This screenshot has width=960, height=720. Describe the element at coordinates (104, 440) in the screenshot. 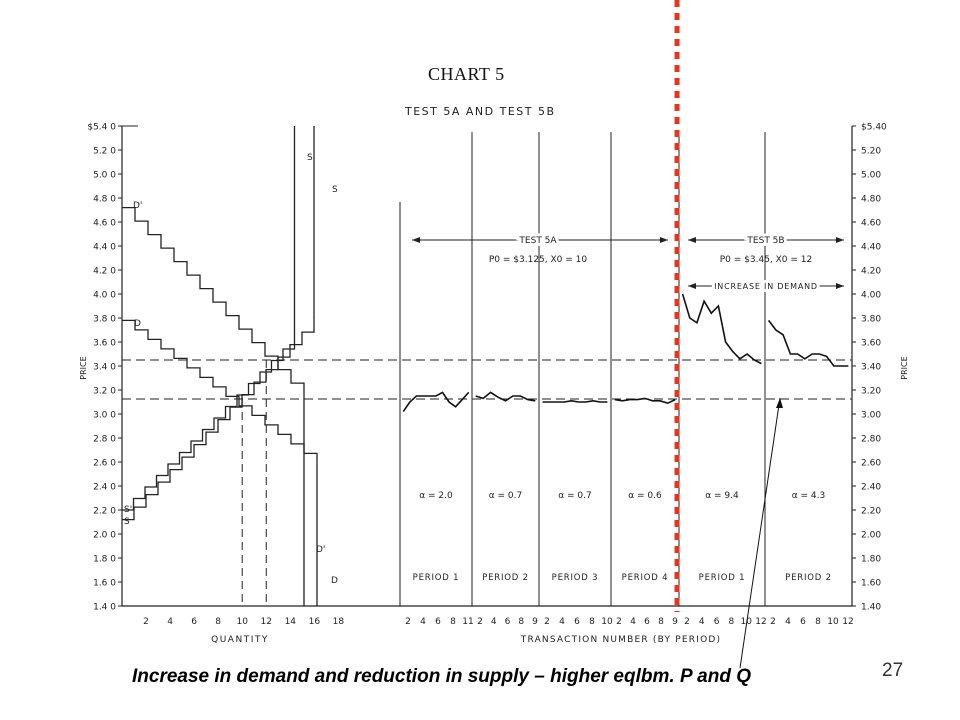

I see `y-tick-label-left: 2.8 0` at that location.